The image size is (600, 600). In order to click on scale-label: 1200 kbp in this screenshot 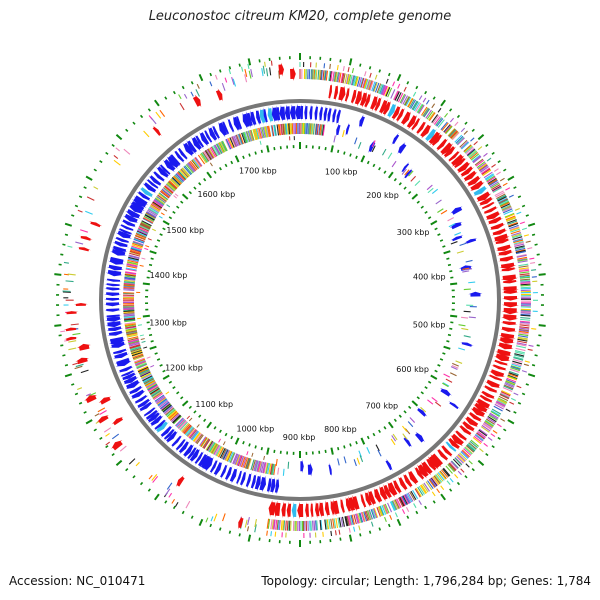, I will do `click(184, 368)`.